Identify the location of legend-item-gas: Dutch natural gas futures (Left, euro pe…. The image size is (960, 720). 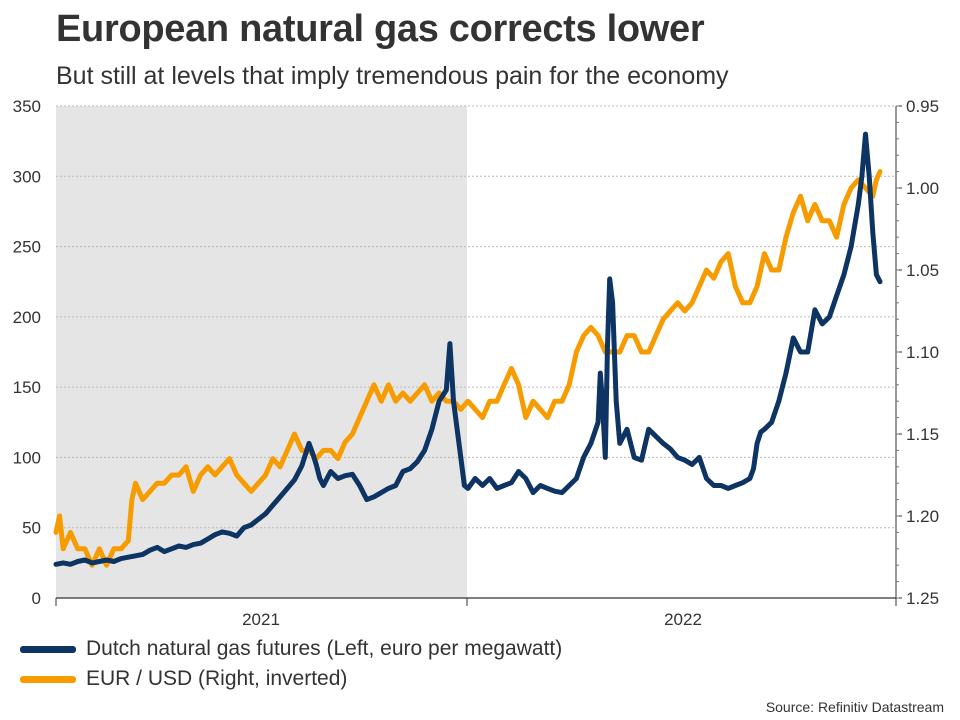
(291, 649).